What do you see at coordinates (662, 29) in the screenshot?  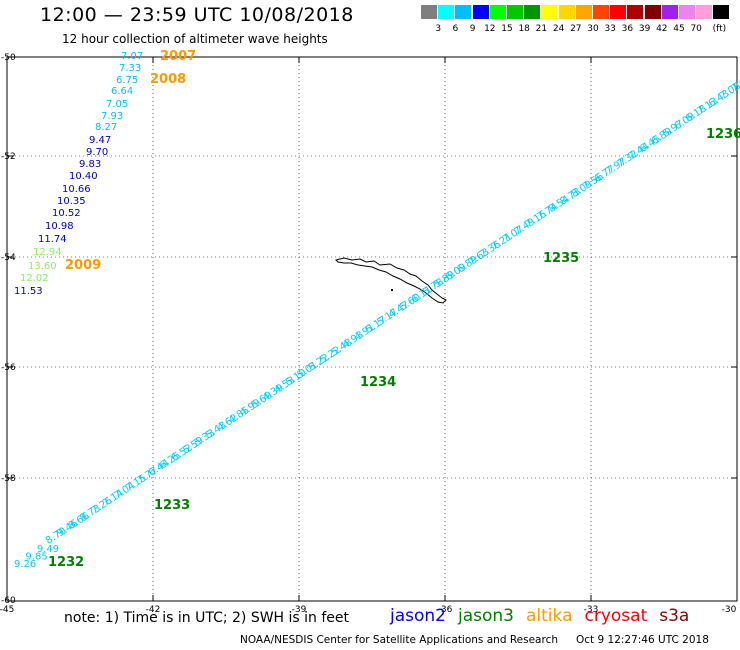 I see `scale-label: 42` at bounding box center [662, 29].